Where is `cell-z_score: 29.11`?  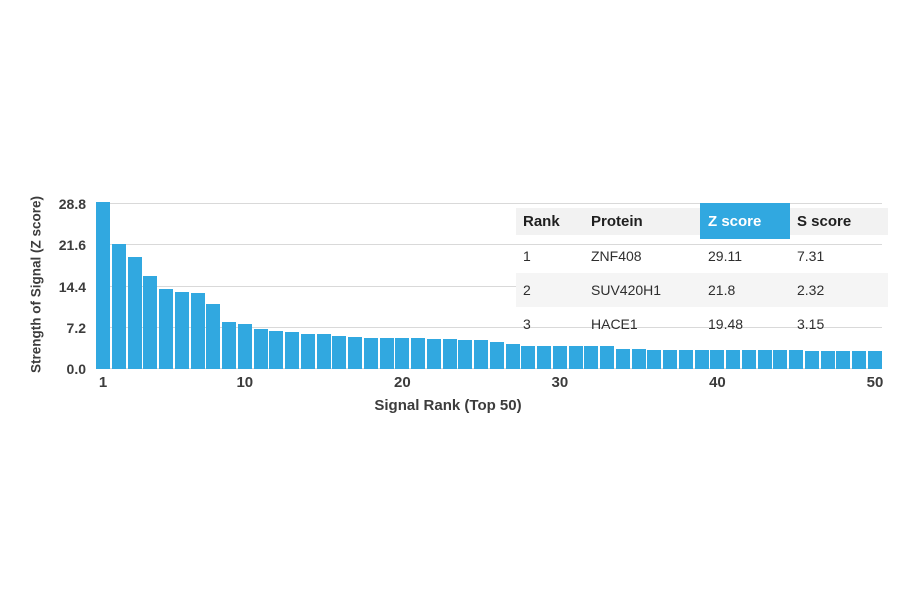
cell-z_score: 29.11 is located at coordinates (725, 256).